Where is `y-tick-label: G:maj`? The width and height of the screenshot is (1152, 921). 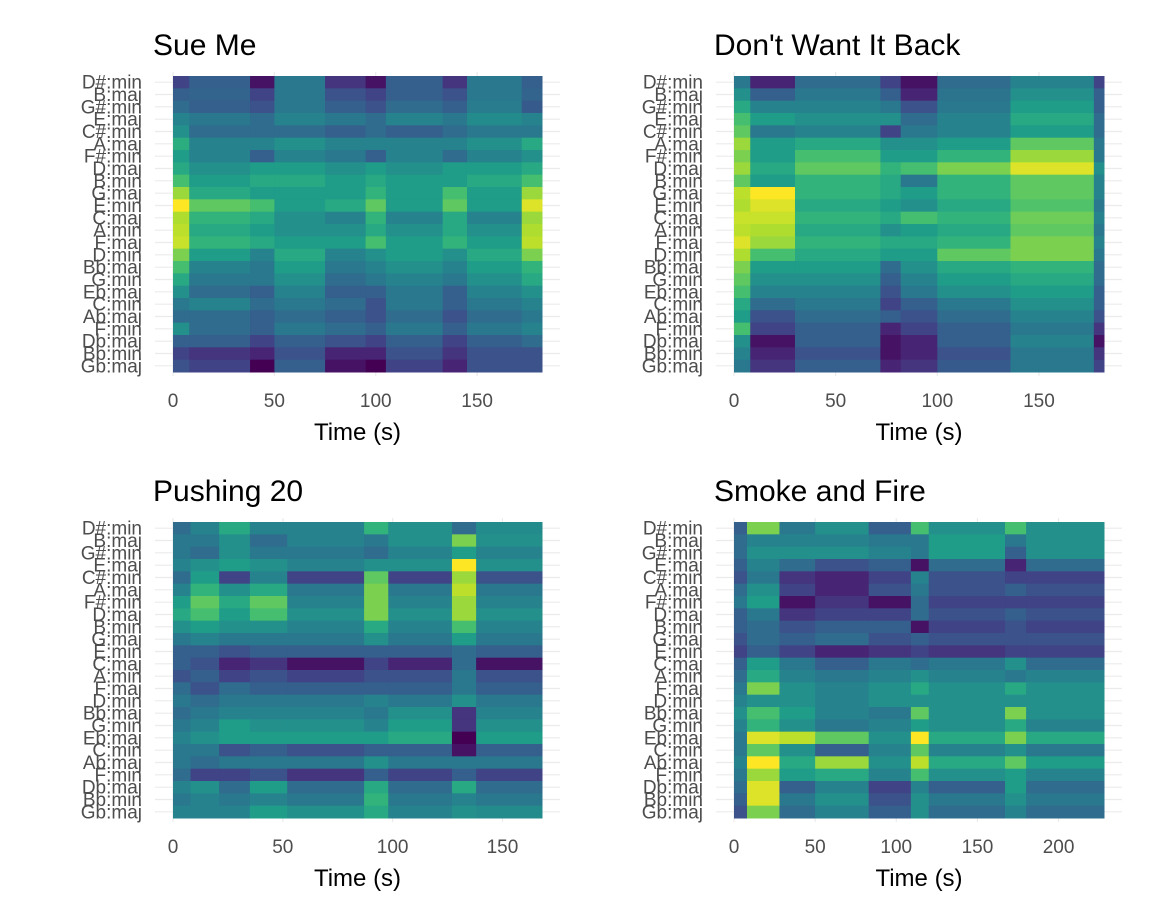 y-tick-label: G:maj is located at coordinates (116, 640).